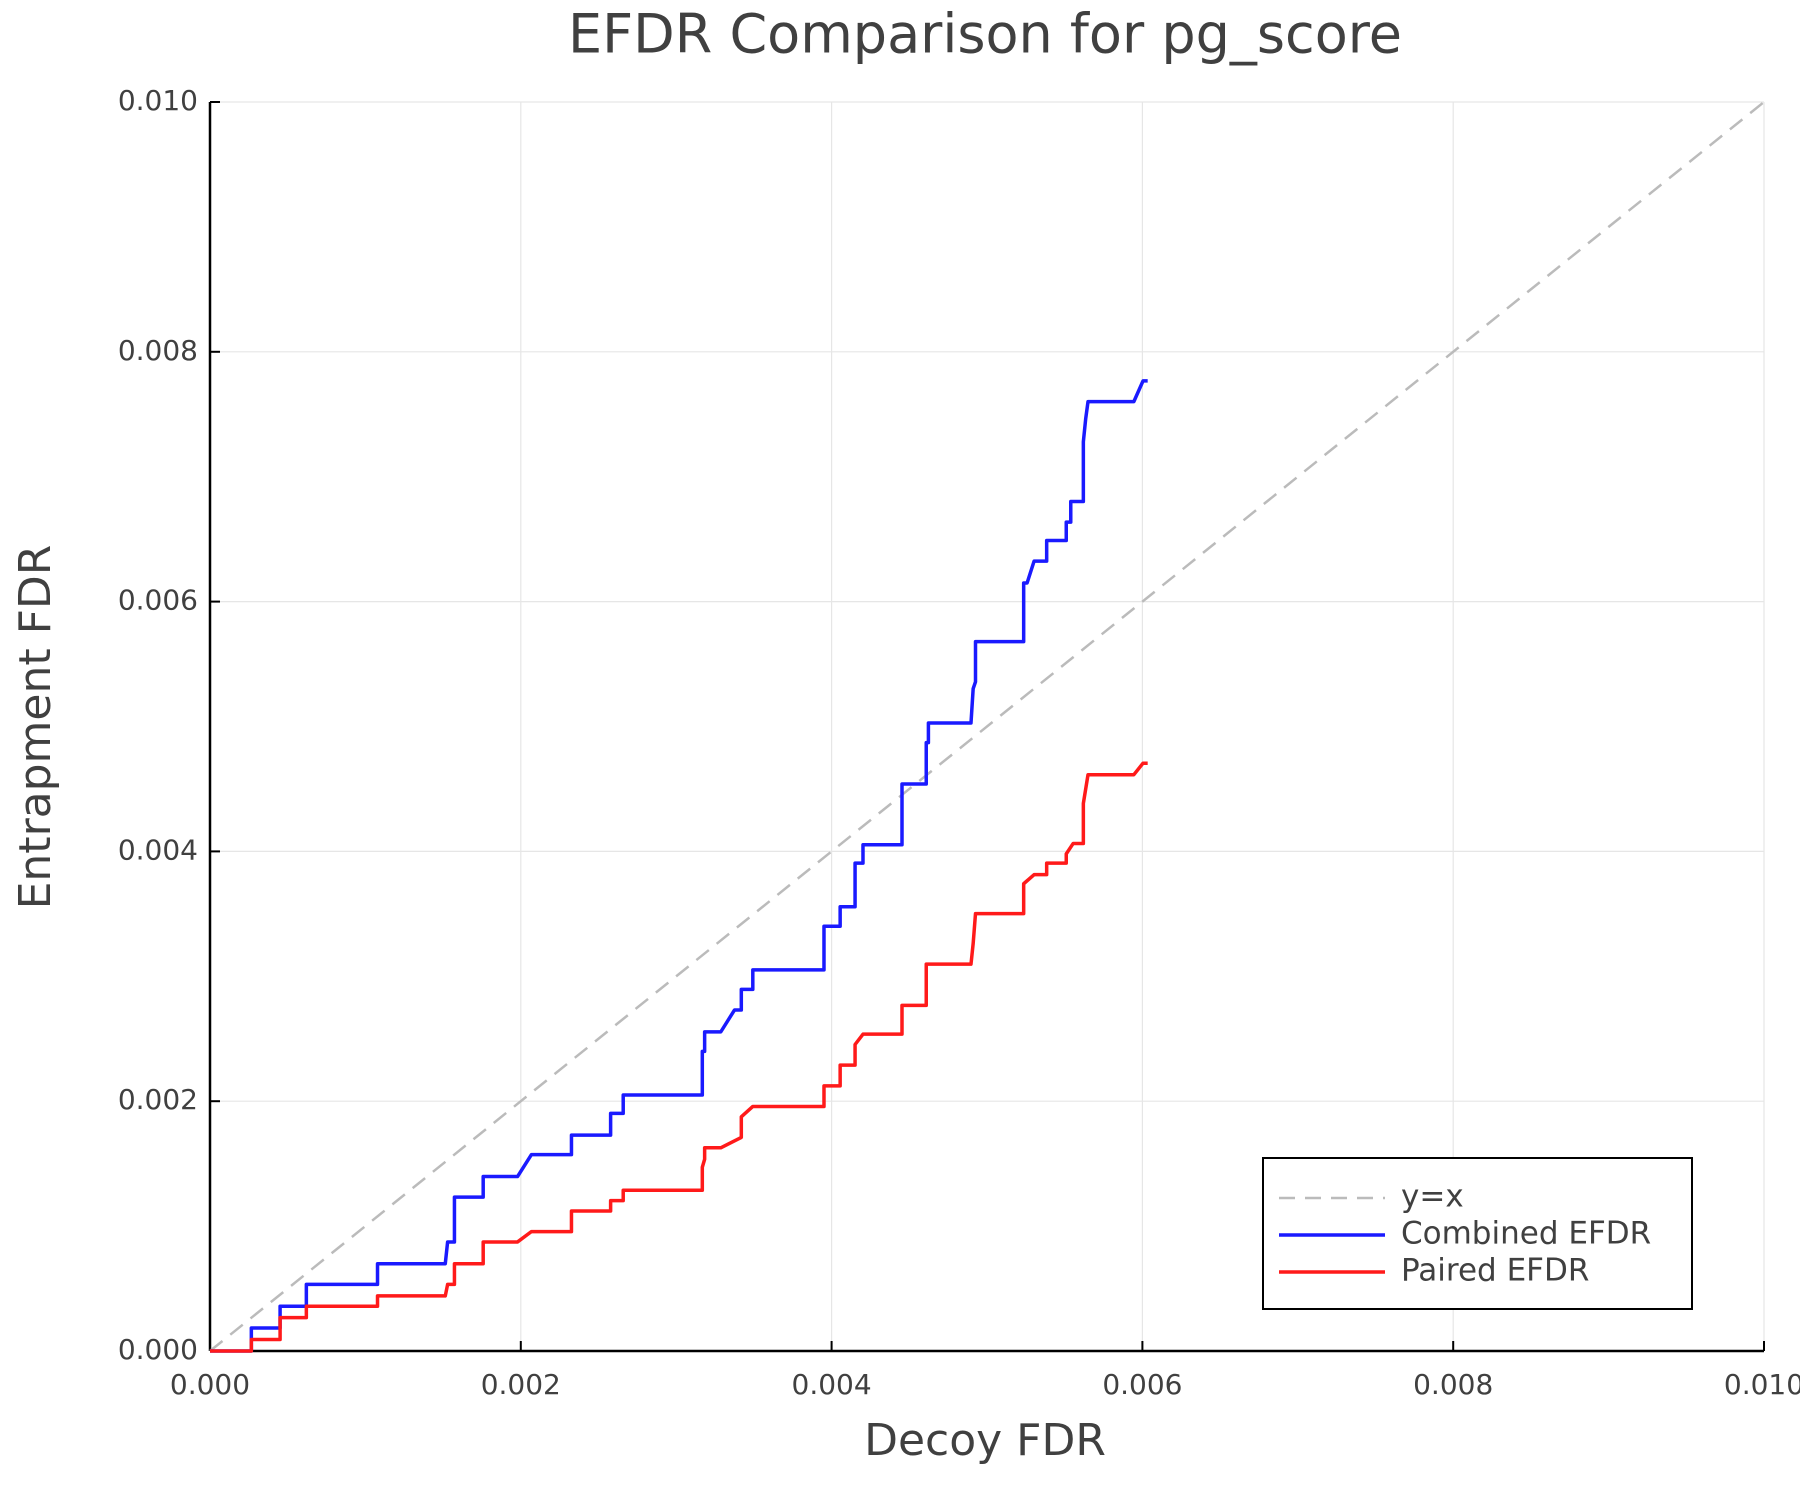 The width and height of the screenshot is (1800, 1500). I want to click on legend-label: y=x, so click(1432, 1197).